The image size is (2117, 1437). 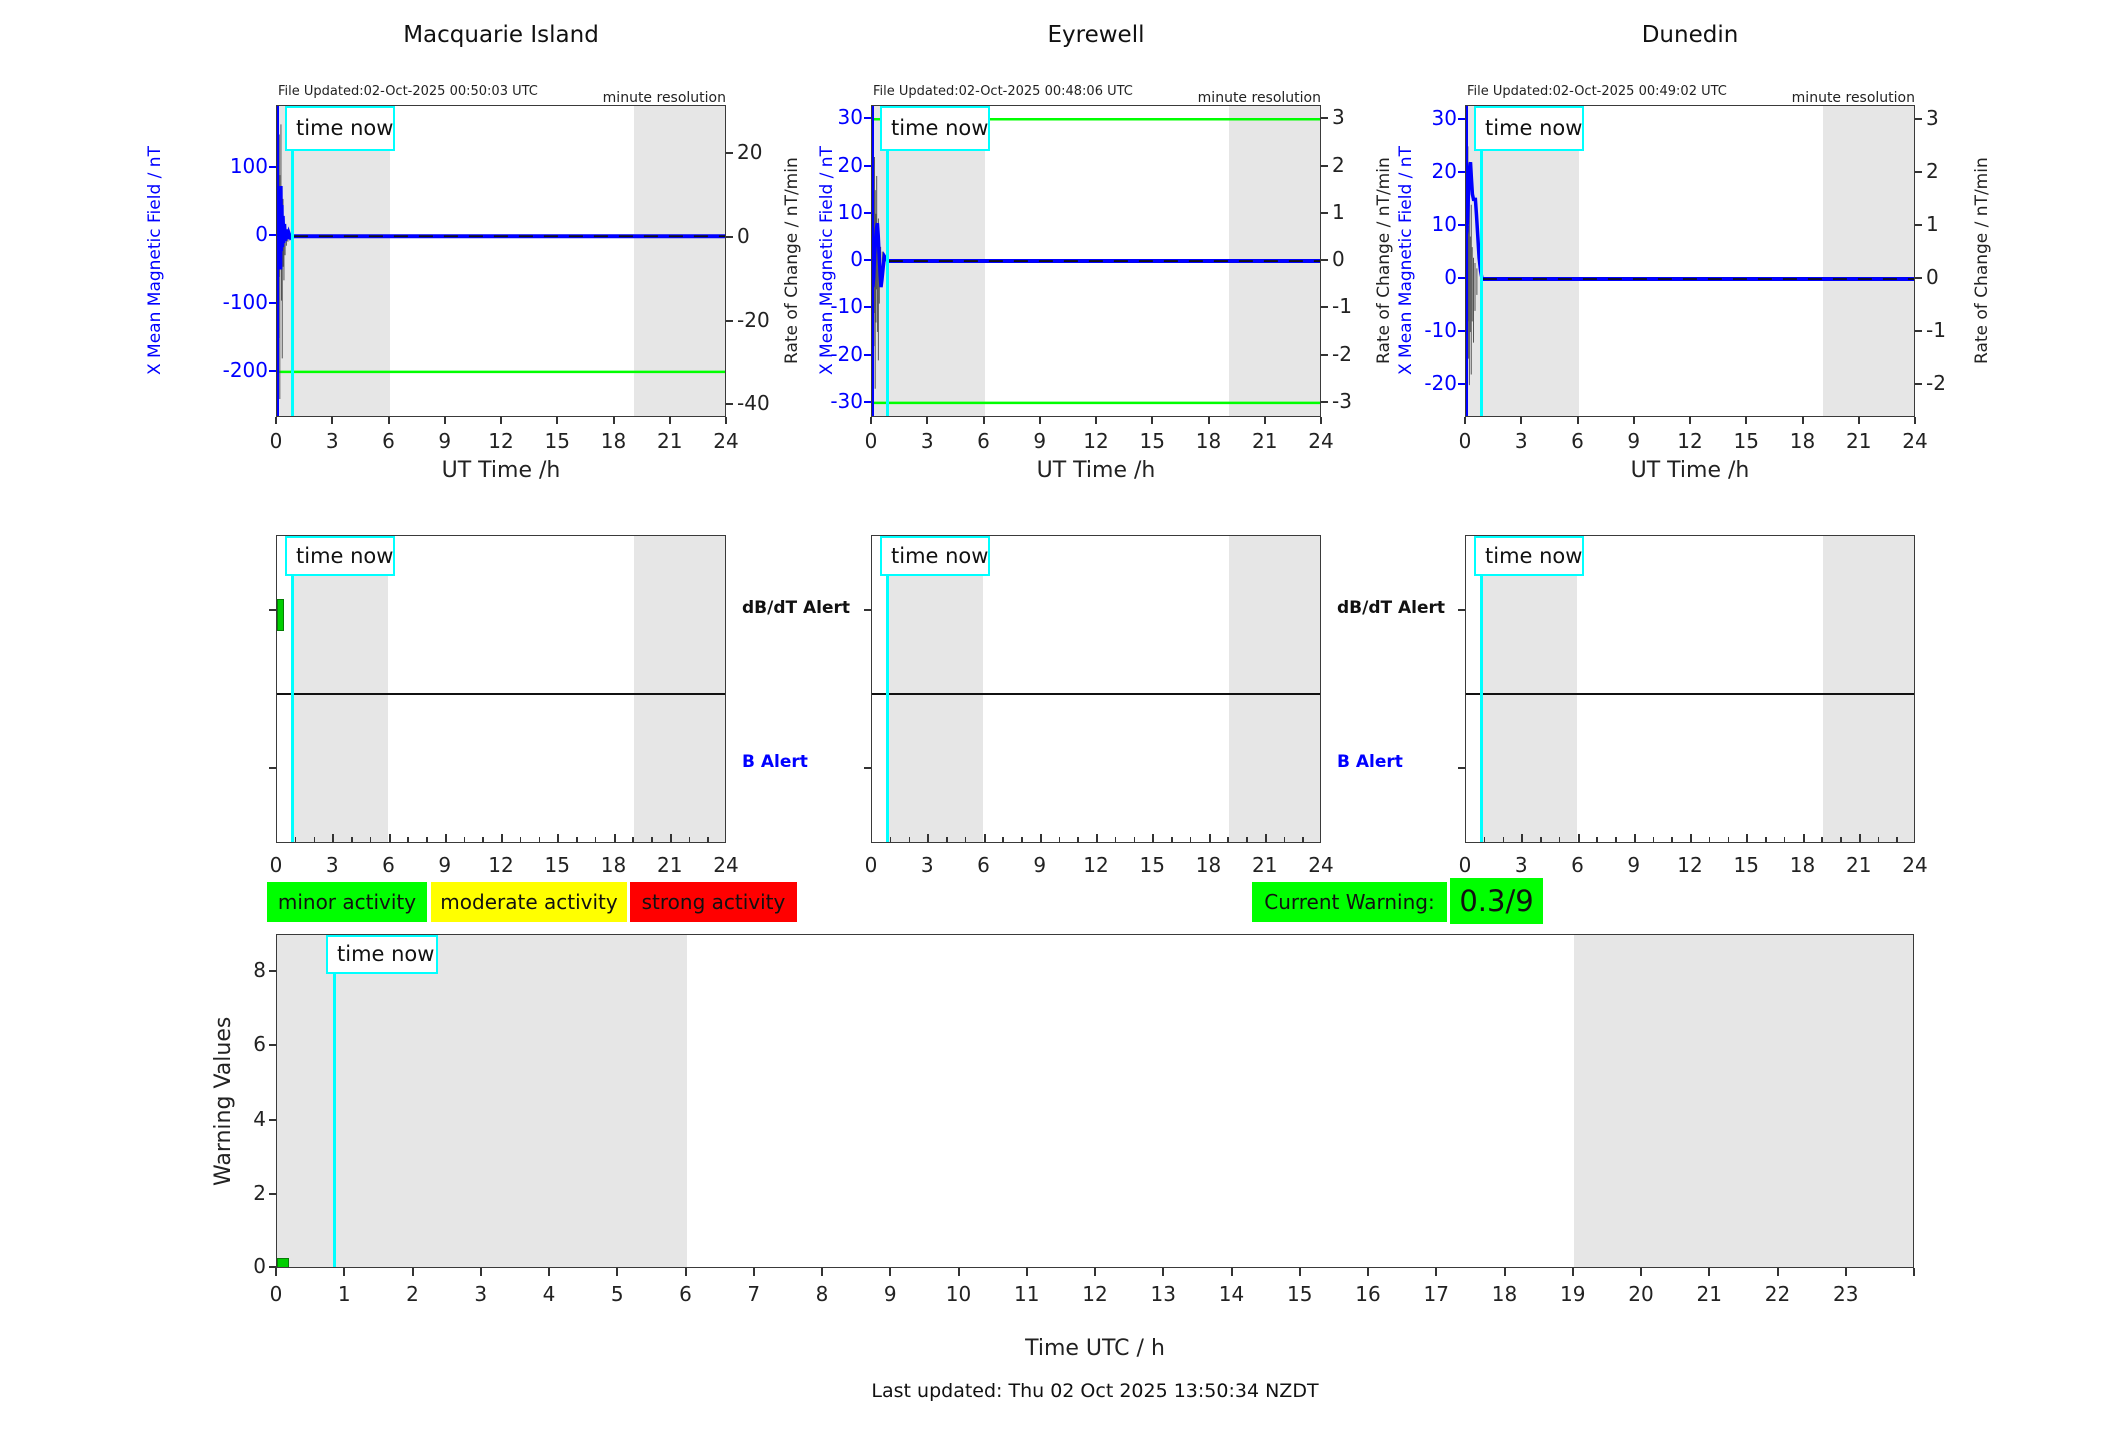 What do you see at coordinates (1095, 1348) in the screenshot?
I see `x-axis-label: Time UTC / h` at bounding box center [1095, 1348].